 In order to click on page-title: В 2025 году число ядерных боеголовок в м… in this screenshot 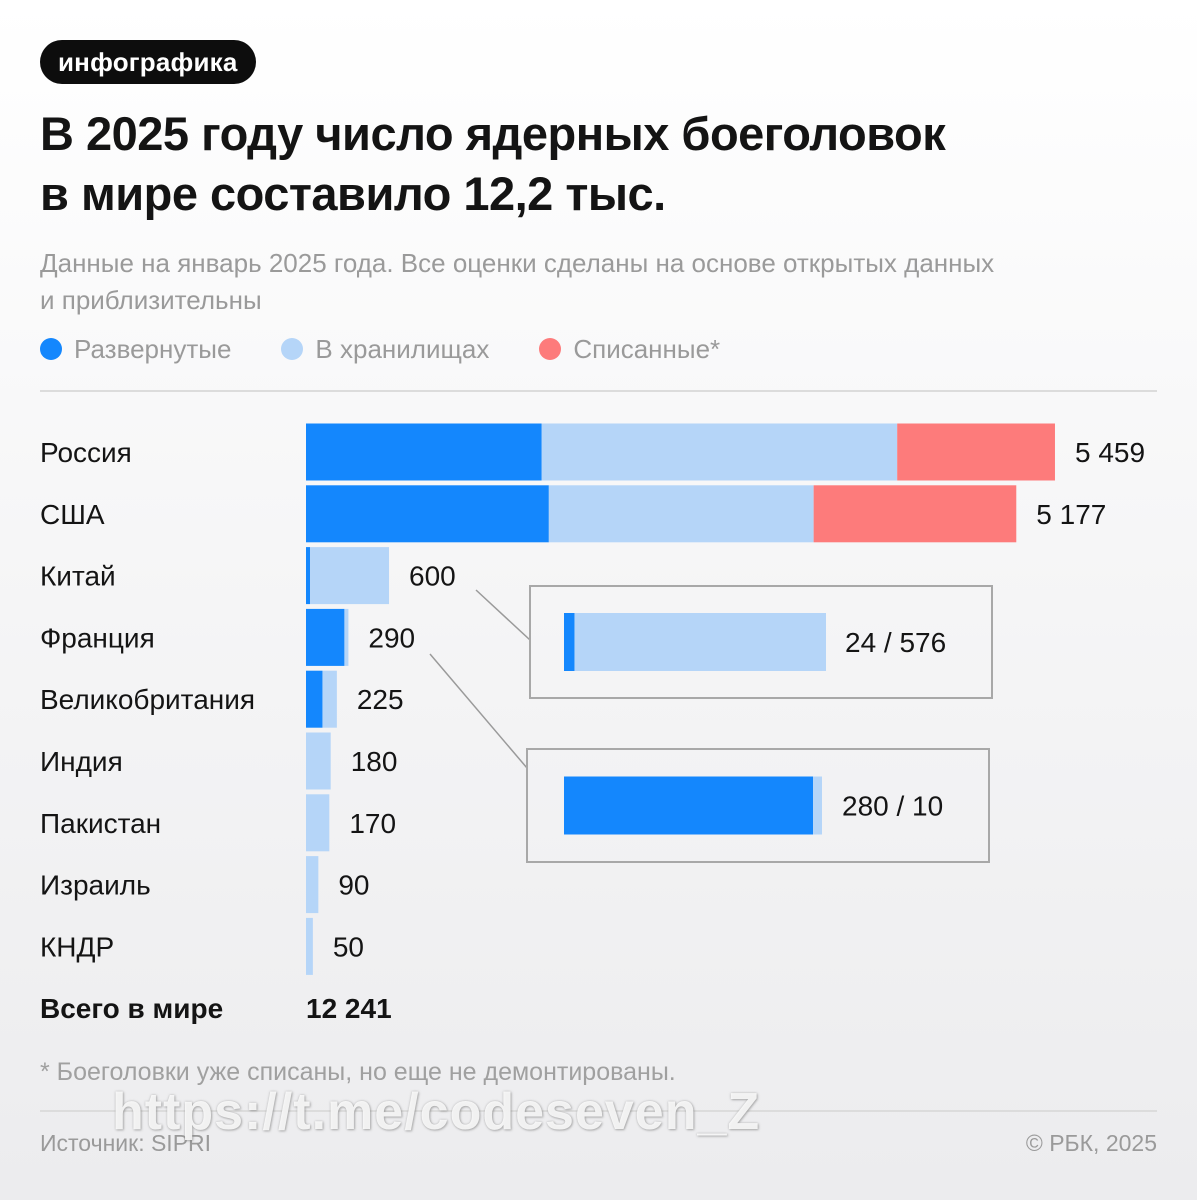, I will do `click(595, 164)`.